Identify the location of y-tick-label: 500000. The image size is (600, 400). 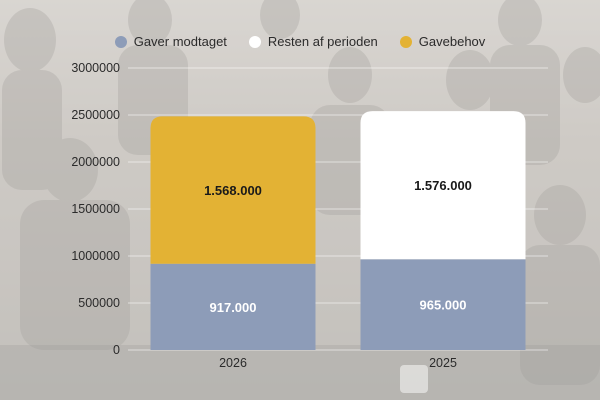
(99, 303).